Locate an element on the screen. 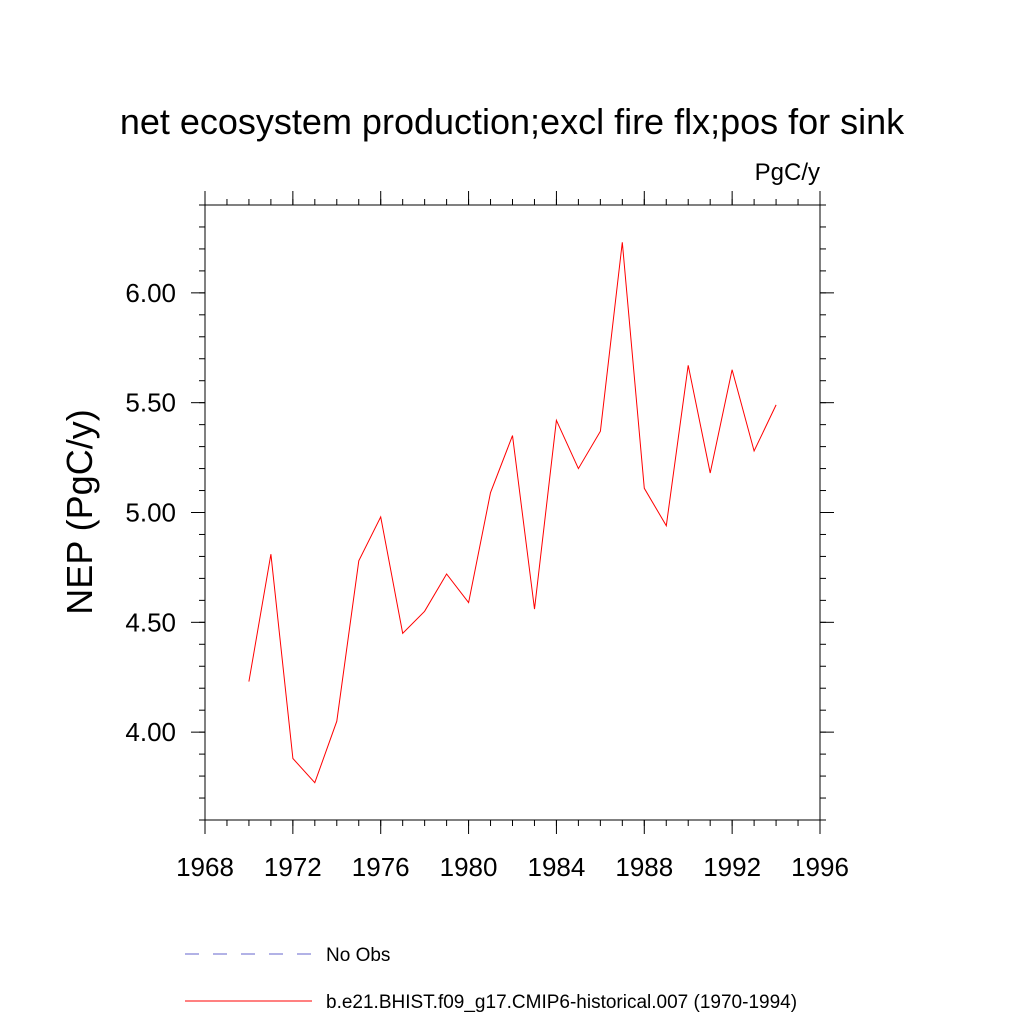 The height and width of the screenshot is (1024, 1024). legend-label: No Obs is located at coordinates (358, 955).